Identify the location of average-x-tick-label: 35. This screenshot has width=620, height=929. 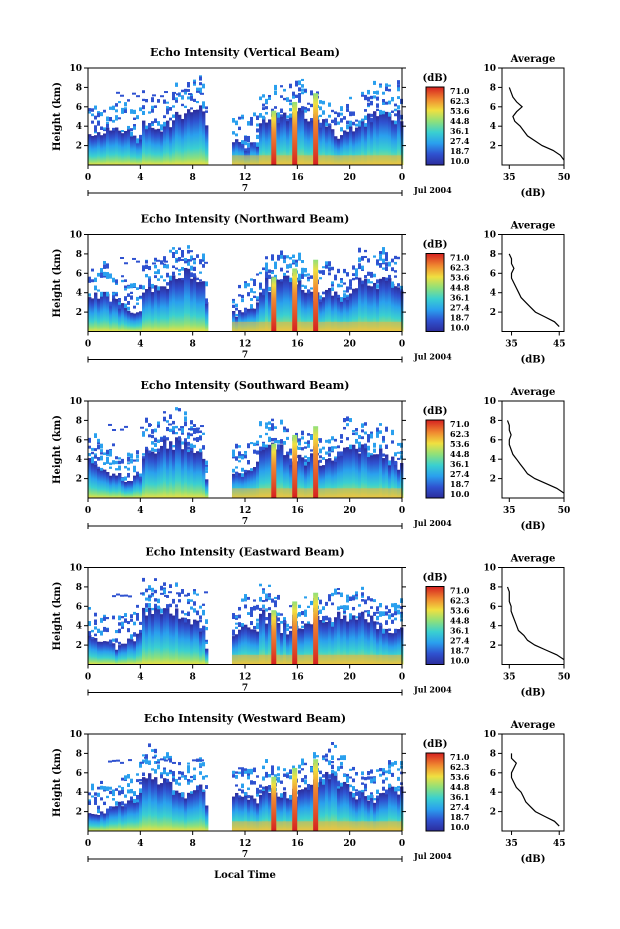
(509, 678).